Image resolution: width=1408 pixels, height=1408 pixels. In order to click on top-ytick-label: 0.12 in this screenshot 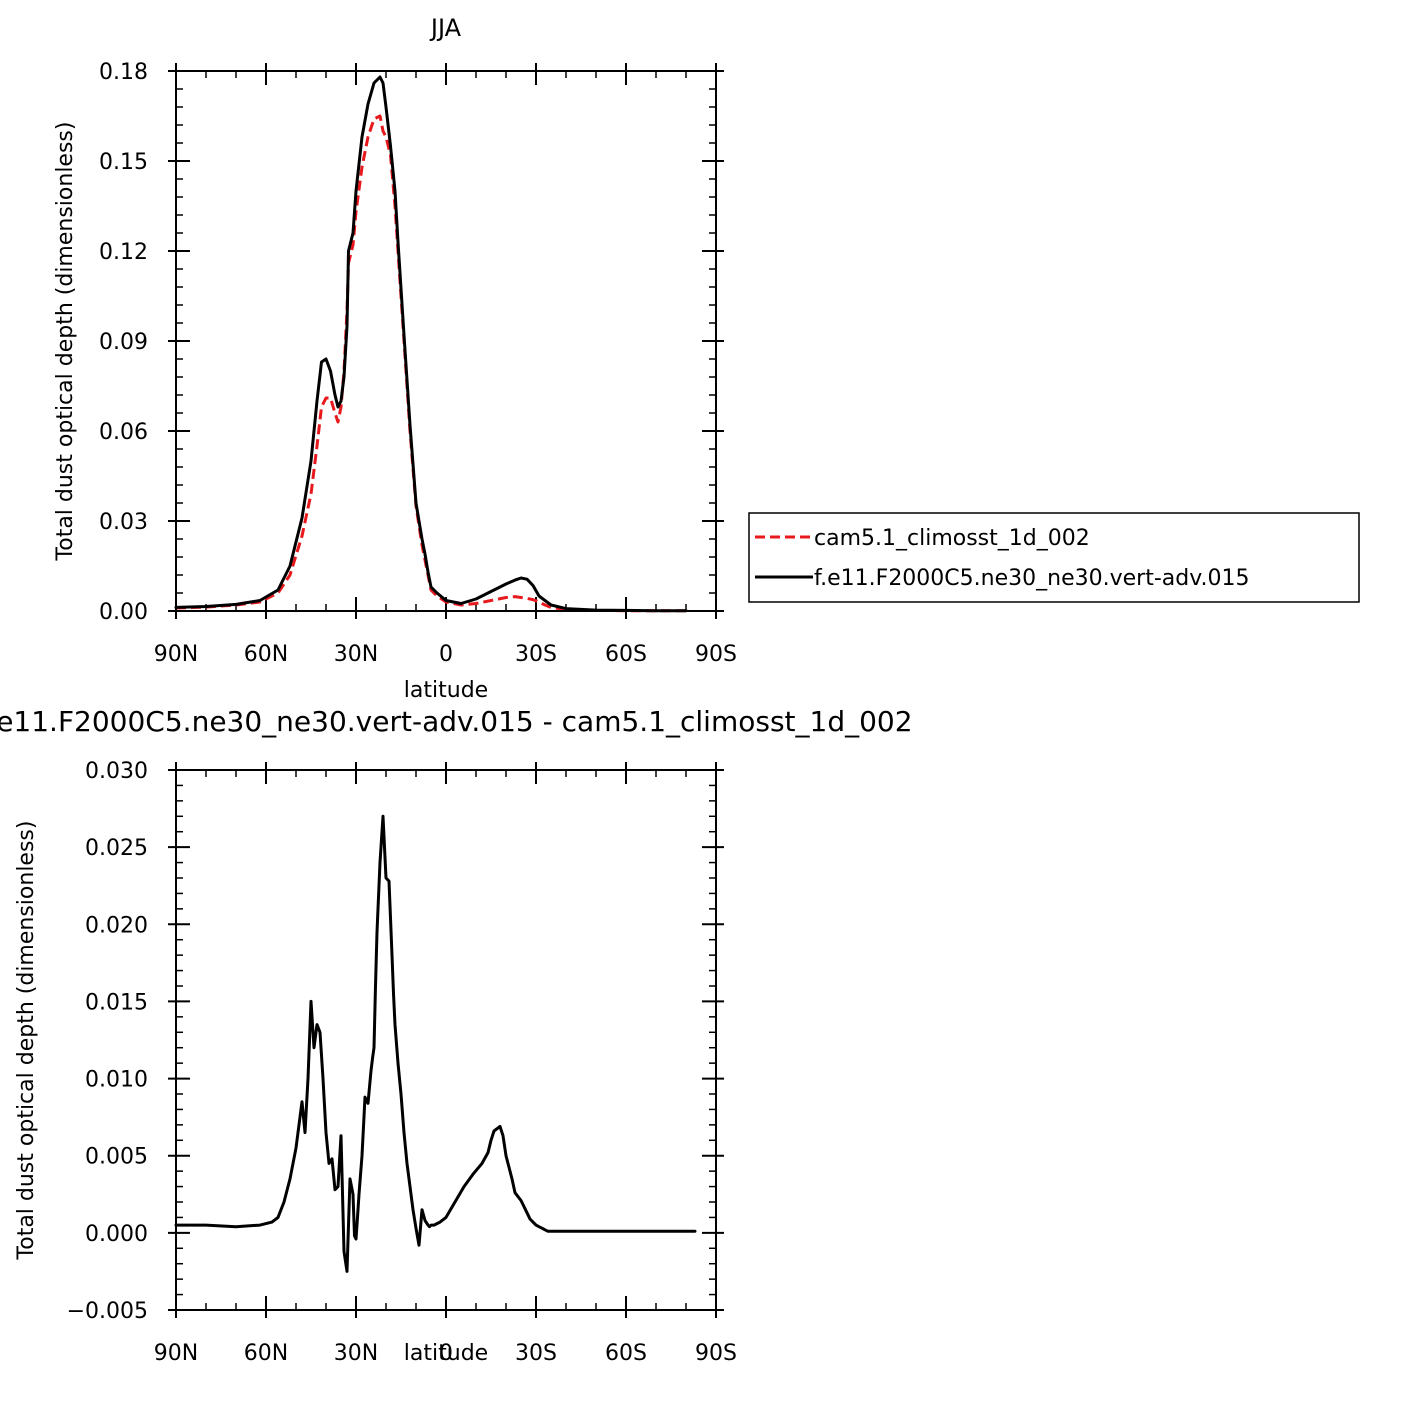, I will do `click(123, 252)`.